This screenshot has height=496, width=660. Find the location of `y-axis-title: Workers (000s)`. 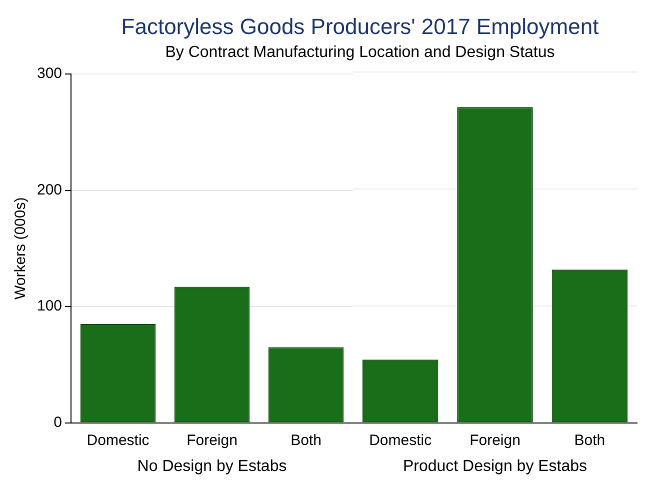

y-axis-title: Workers (000s) is located at coordinates (21, 248).